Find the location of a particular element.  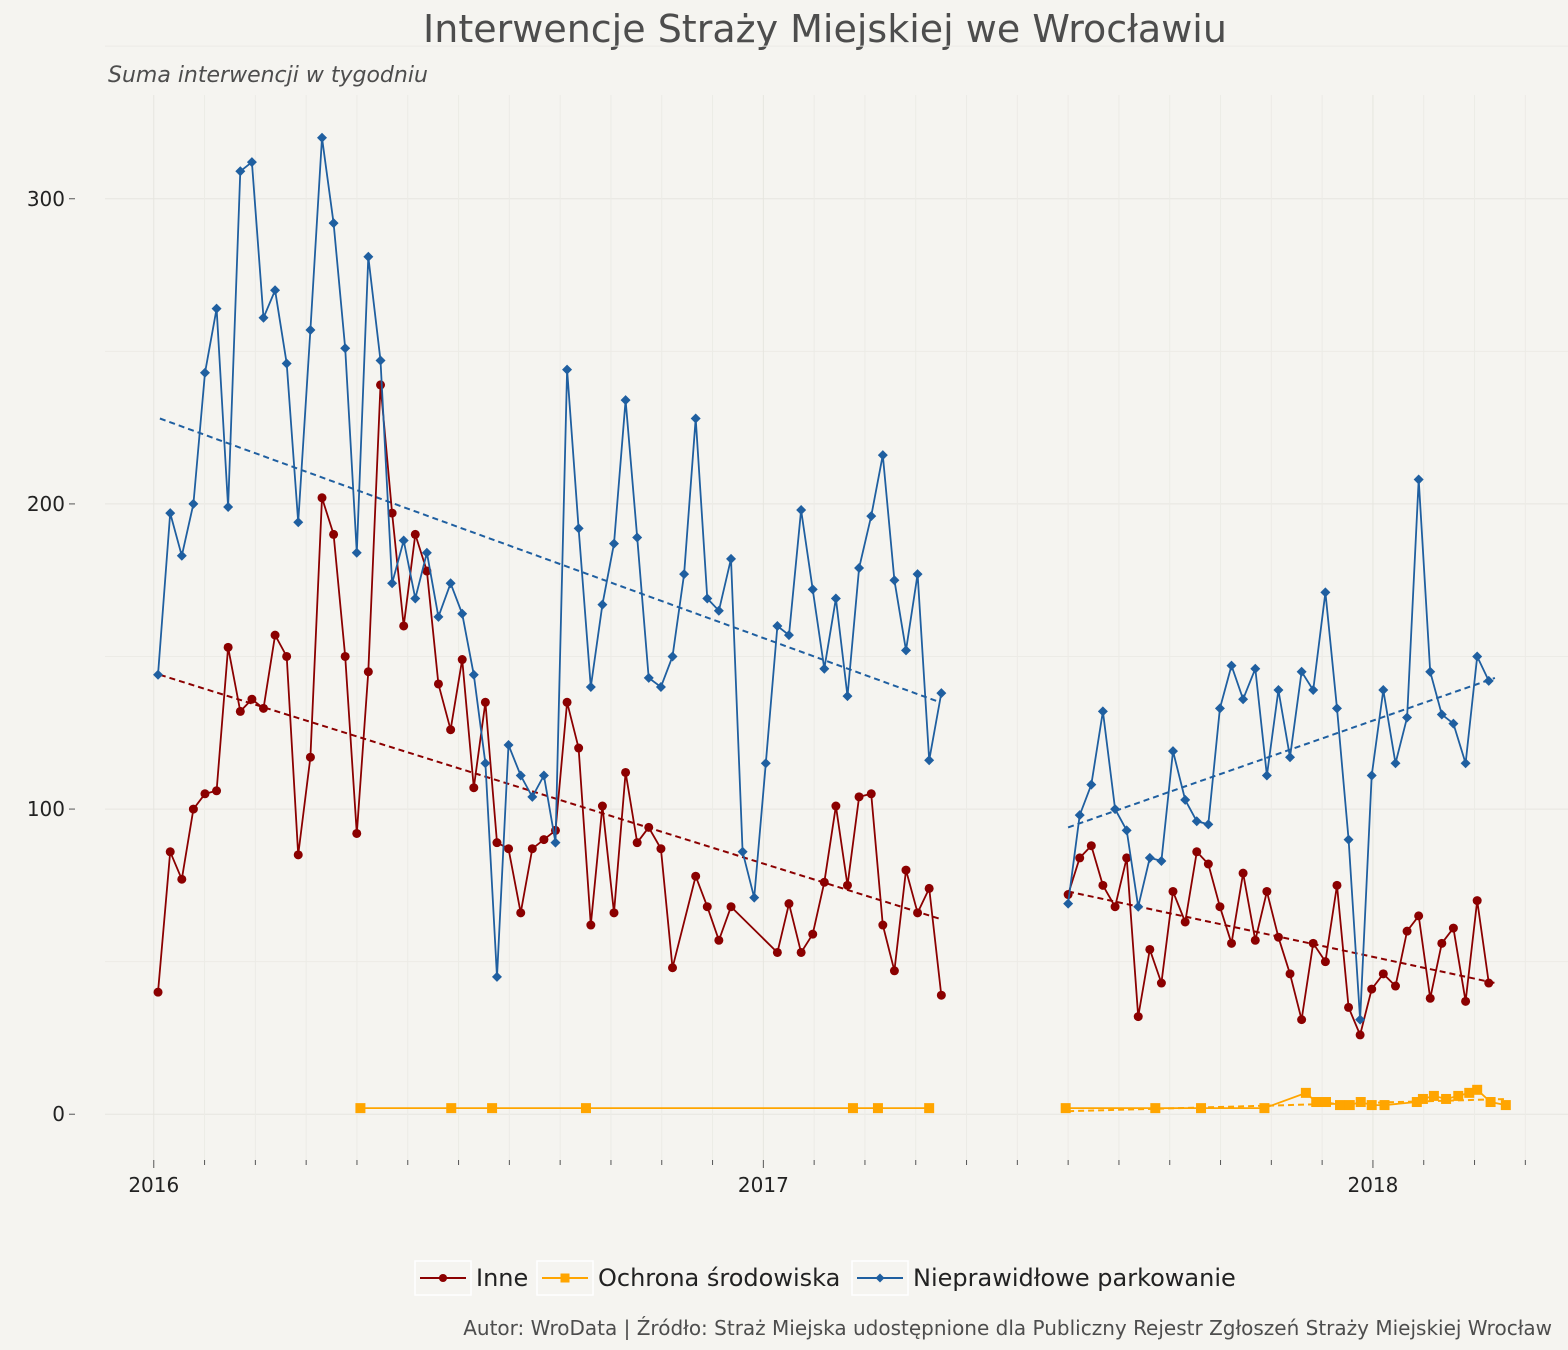

legend-label: Inne is located at coordinates (502, 1278).